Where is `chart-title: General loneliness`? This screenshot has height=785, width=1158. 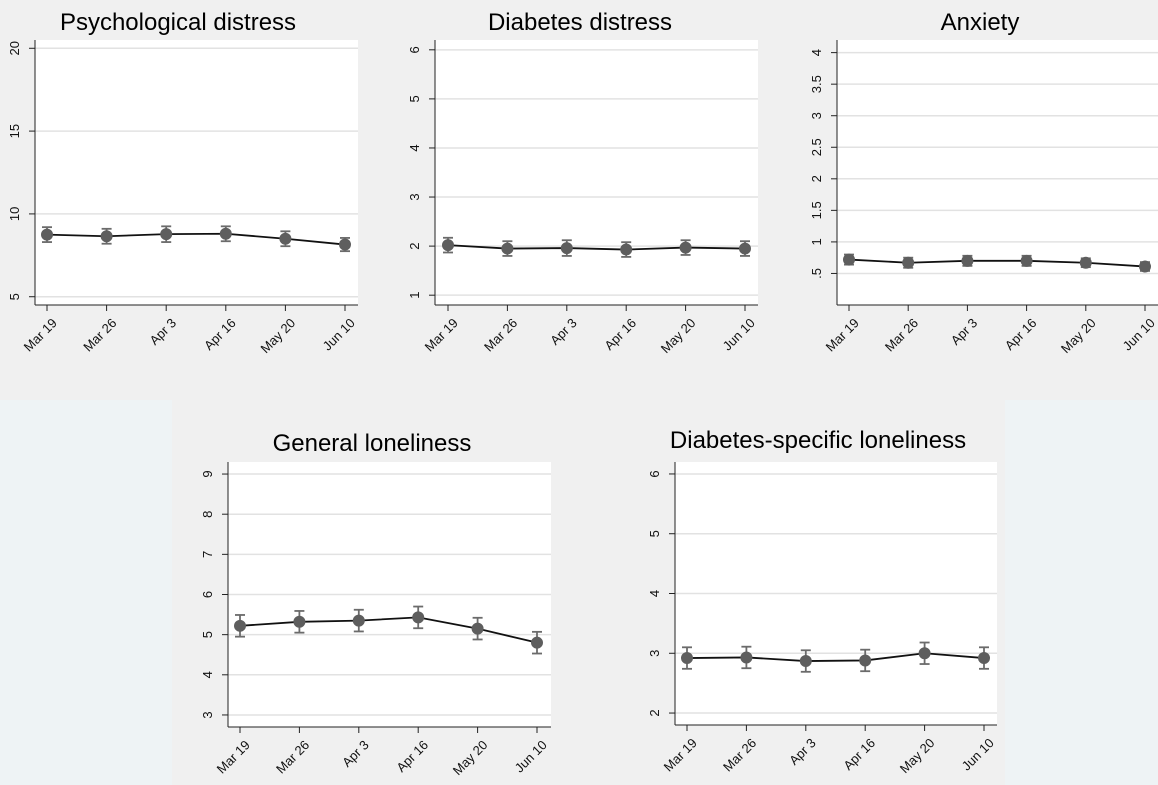
chart-title: General loneliness is located at coordinates (372, 443).